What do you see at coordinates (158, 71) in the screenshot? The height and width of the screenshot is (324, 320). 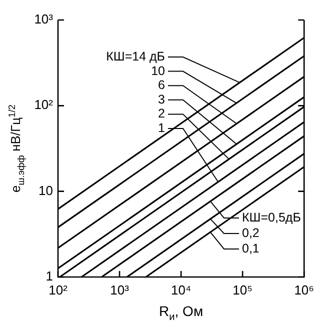 I see `annotation: 10` at bounding box center [158, 71].